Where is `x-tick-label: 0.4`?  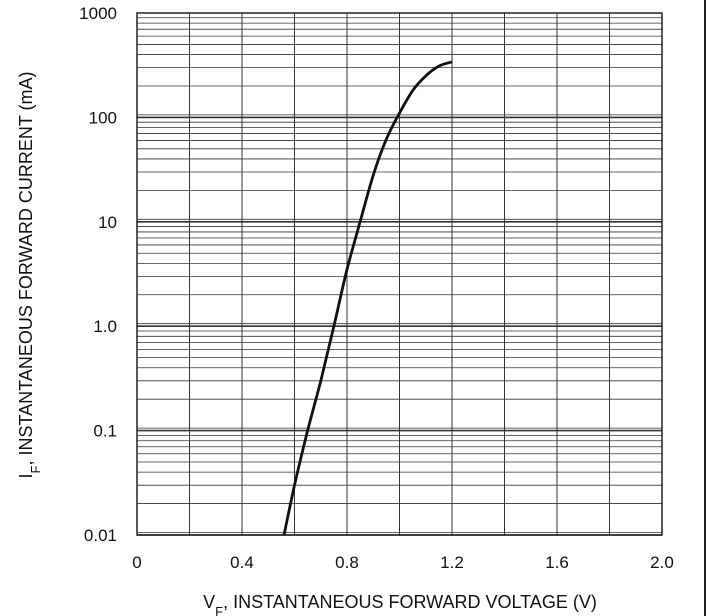 x-tick-label: 0.4 is located at coordinates (242, 562).